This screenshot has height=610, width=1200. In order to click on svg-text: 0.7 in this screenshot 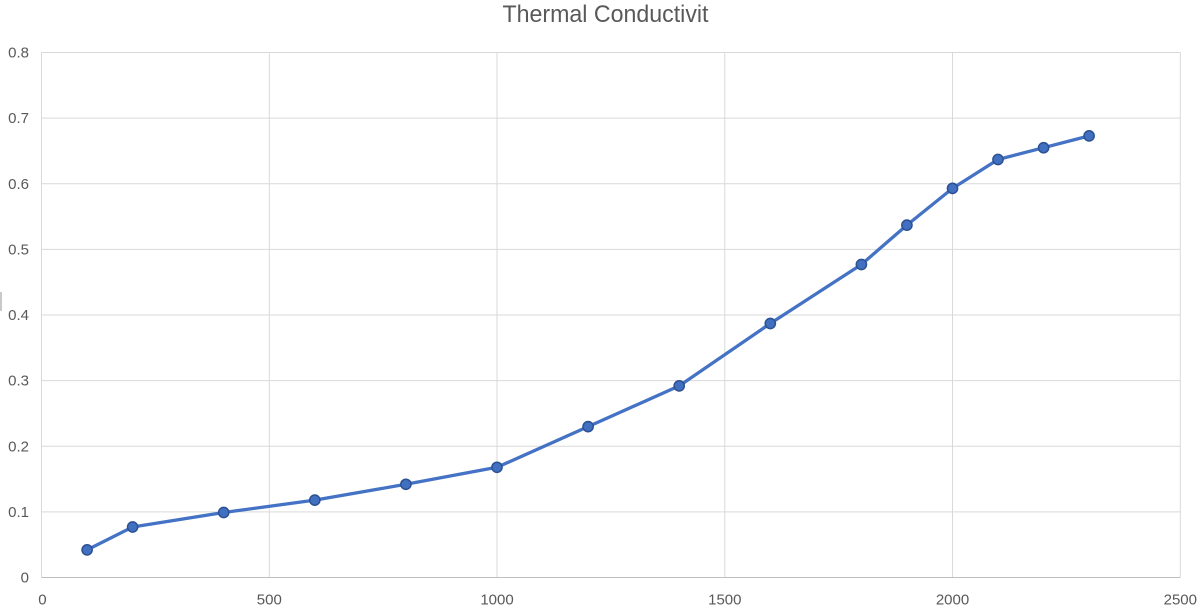, I will do `click(18, 118)`.